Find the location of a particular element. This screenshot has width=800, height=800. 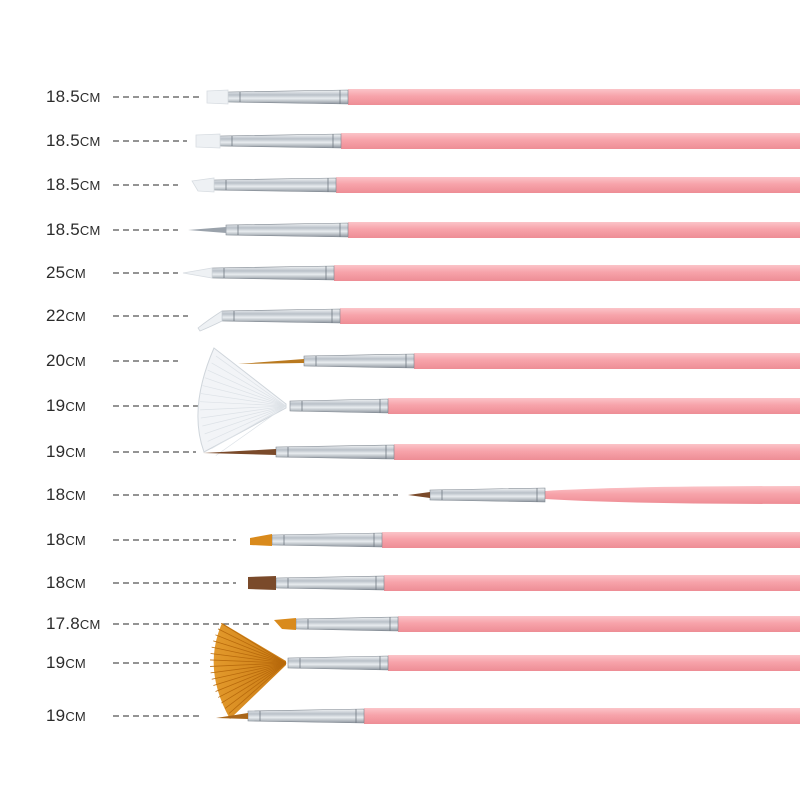

length-label: 22CM is located at coordinates (66, 316).